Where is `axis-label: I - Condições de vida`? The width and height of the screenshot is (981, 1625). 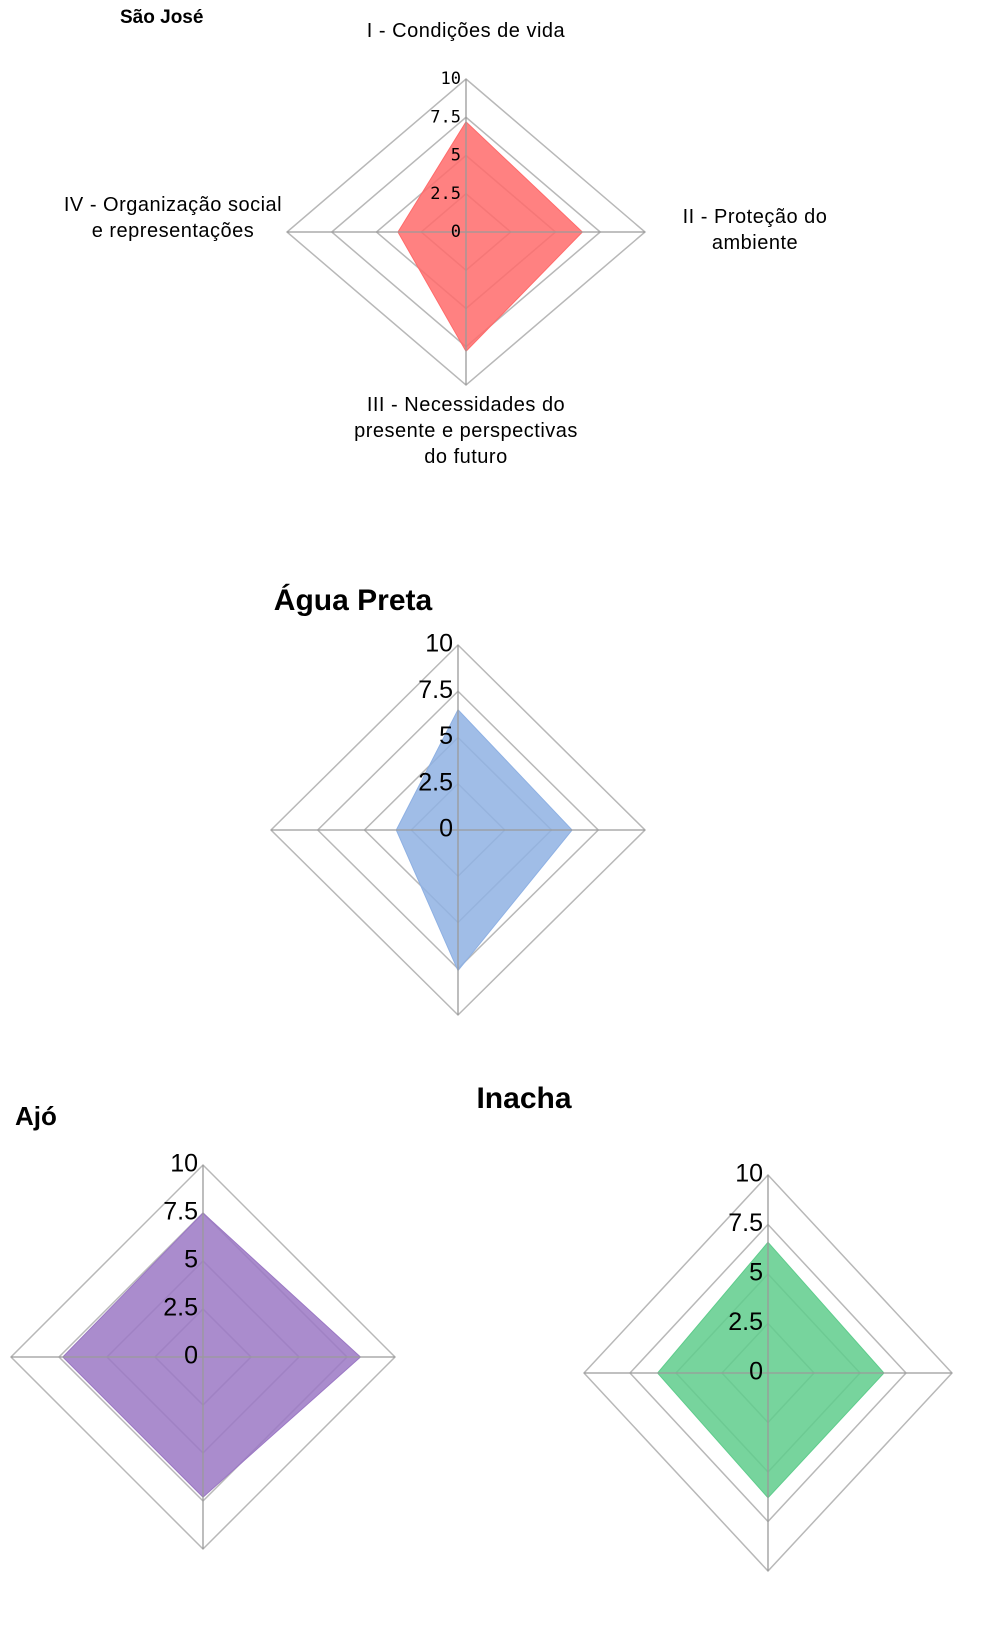
axis-label: I - Condições de vida is located at coordinates (466, 31).